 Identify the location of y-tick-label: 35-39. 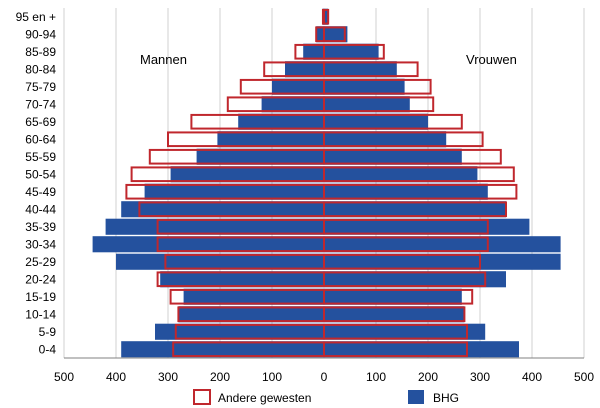
(40, 227).